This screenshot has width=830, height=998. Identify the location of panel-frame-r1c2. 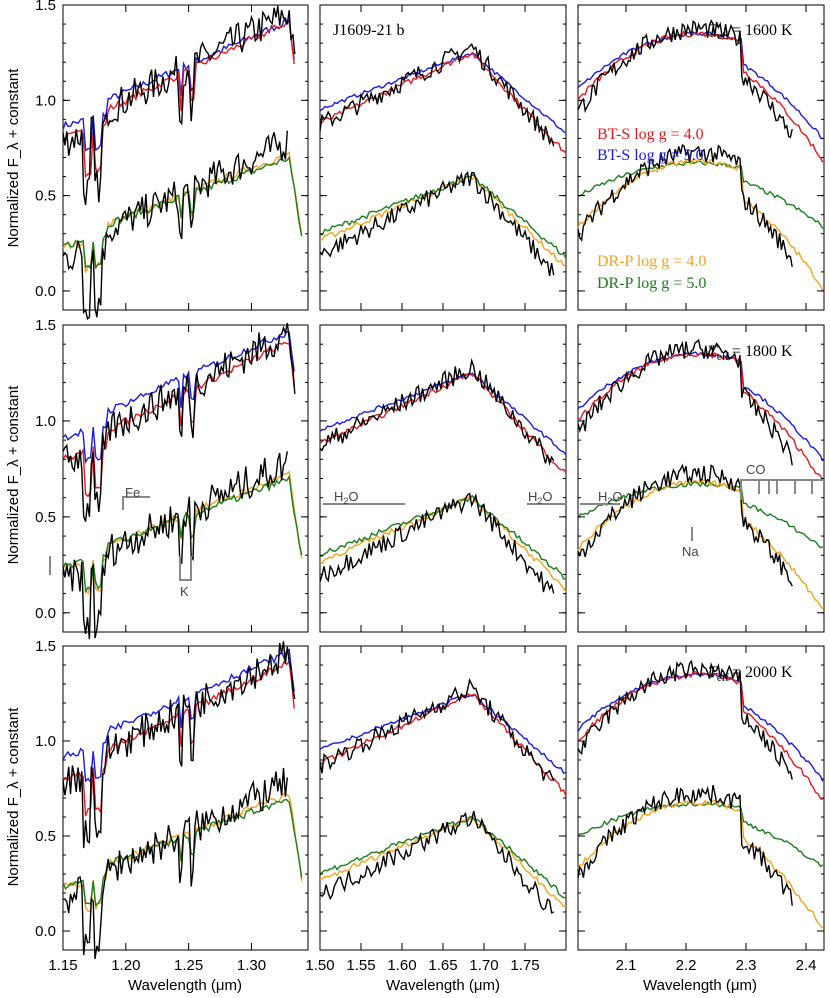
(443, 157).